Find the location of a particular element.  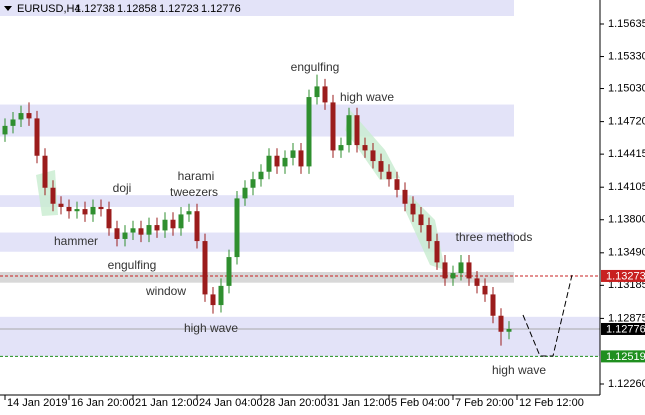

x-tick-label: 16 Jan 20:00 is located at coordinates (103, 403).